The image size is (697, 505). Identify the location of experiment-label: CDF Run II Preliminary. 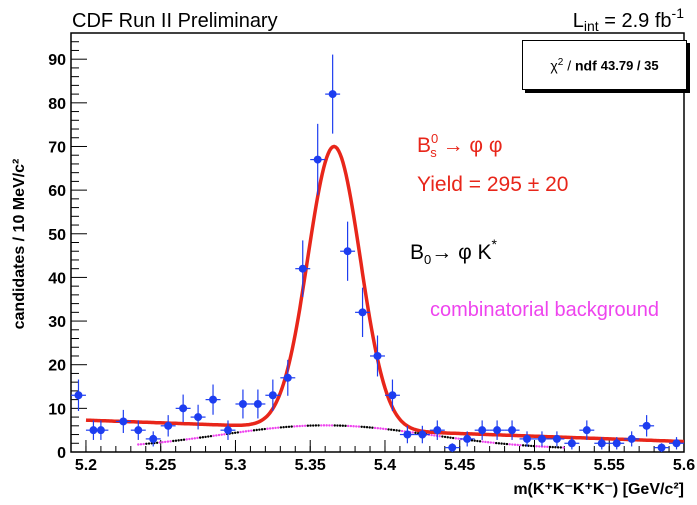
(175, 21).